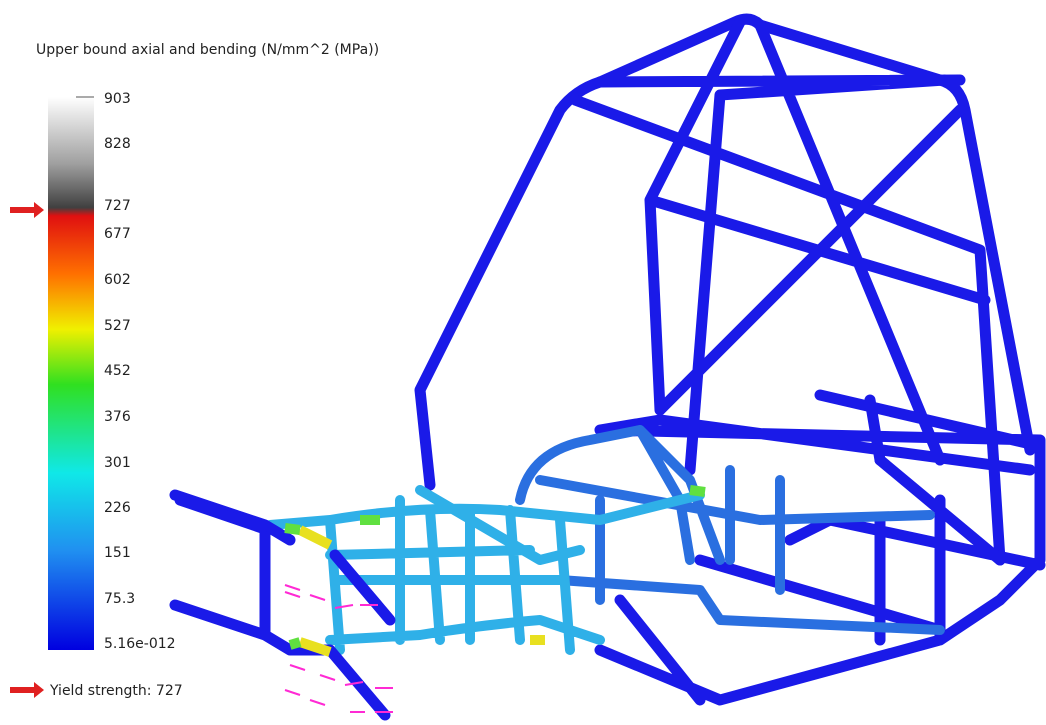 This screenshot has width=1046, height=725. I want to click on tick-label: 226, so click(117, 508).